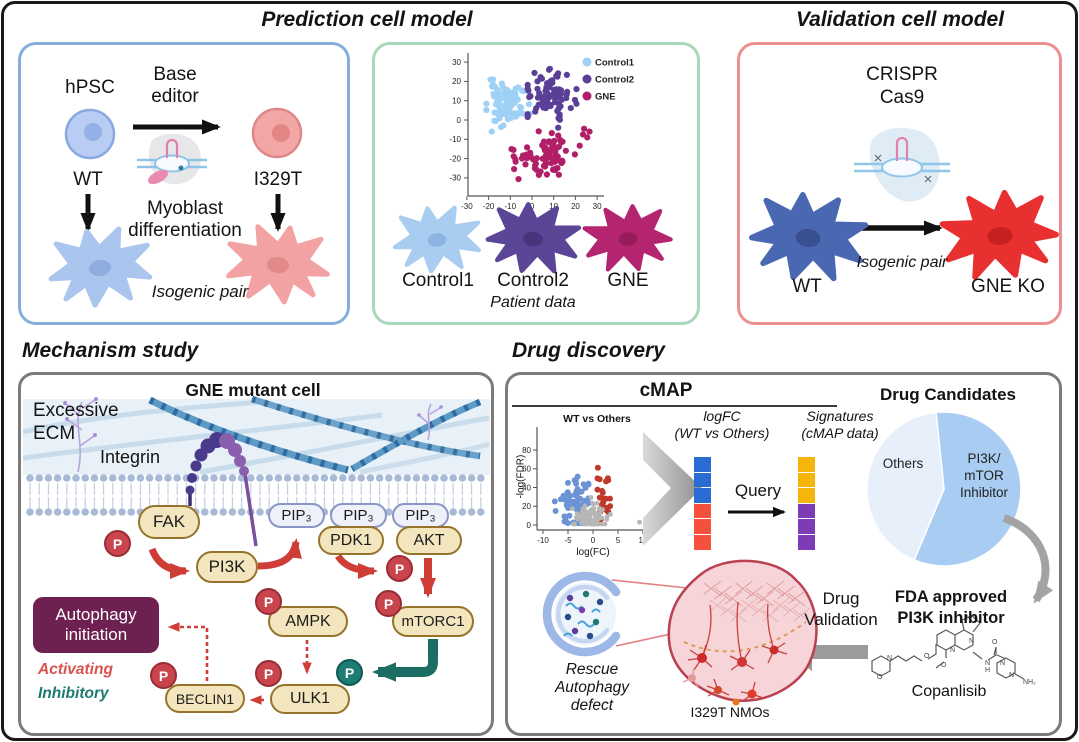 Image resolution: width=1079 pixels, height=742 pixels. I want to click on excessive-ecm-label-2: ECM, so click(54, 433).